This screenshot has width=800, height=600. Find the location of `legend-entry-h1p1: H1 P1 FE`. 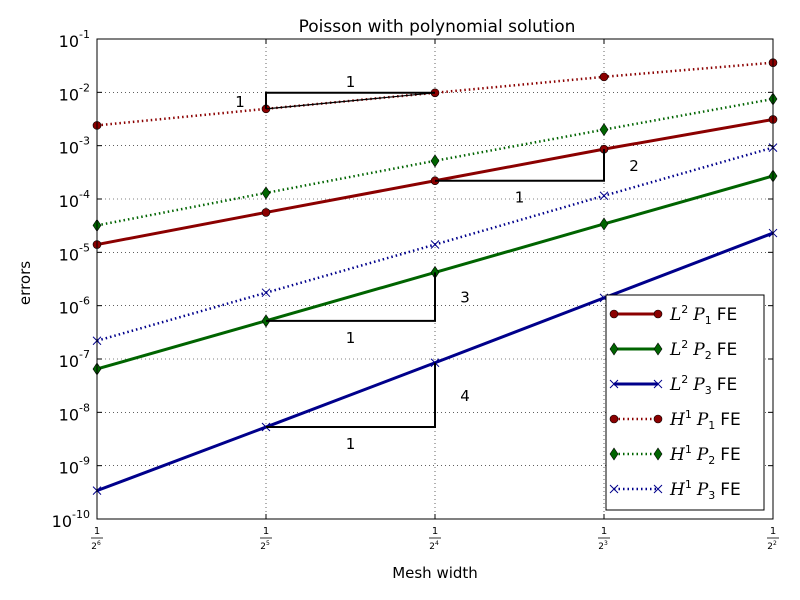

legend-entry-h1p1: H1 P1 FE is located at coordinates (675, 420).